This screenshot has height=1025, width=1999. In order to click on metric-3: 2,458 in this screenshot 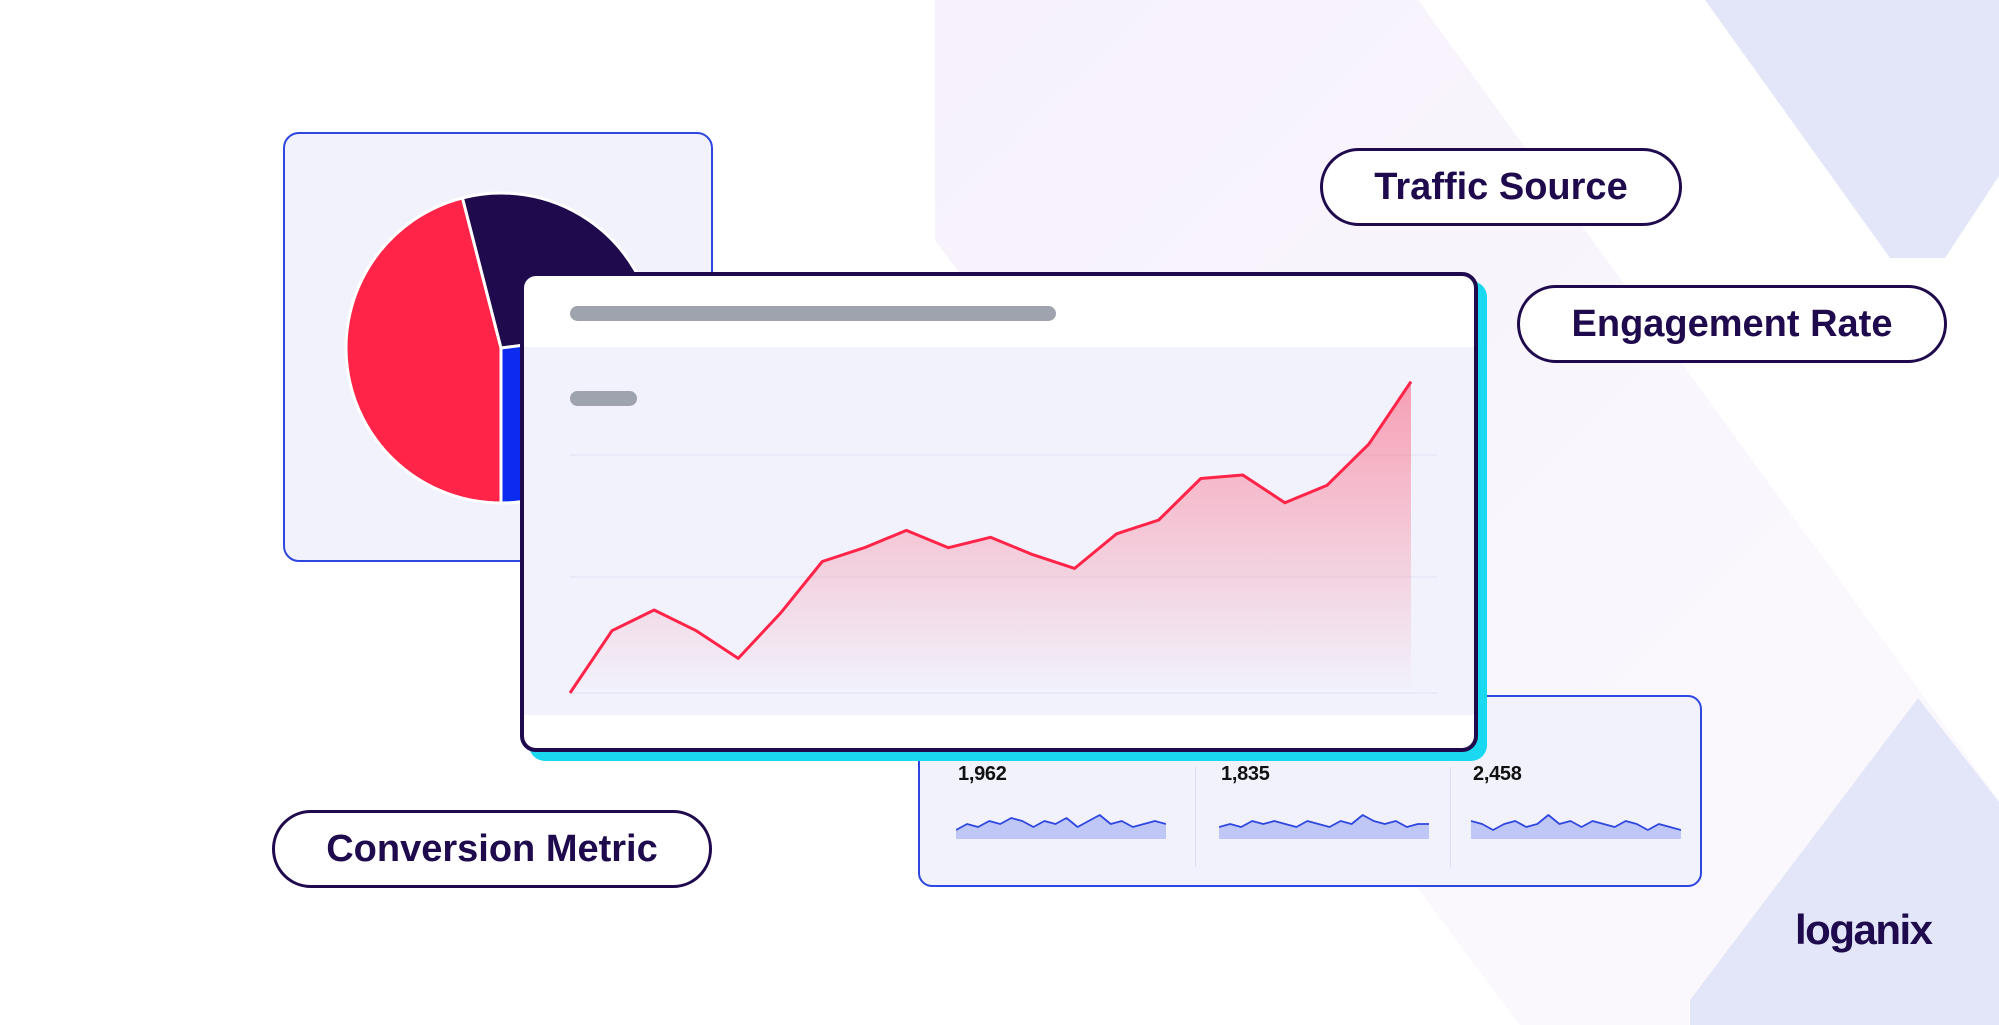, I will do `click(1558, 818)`.